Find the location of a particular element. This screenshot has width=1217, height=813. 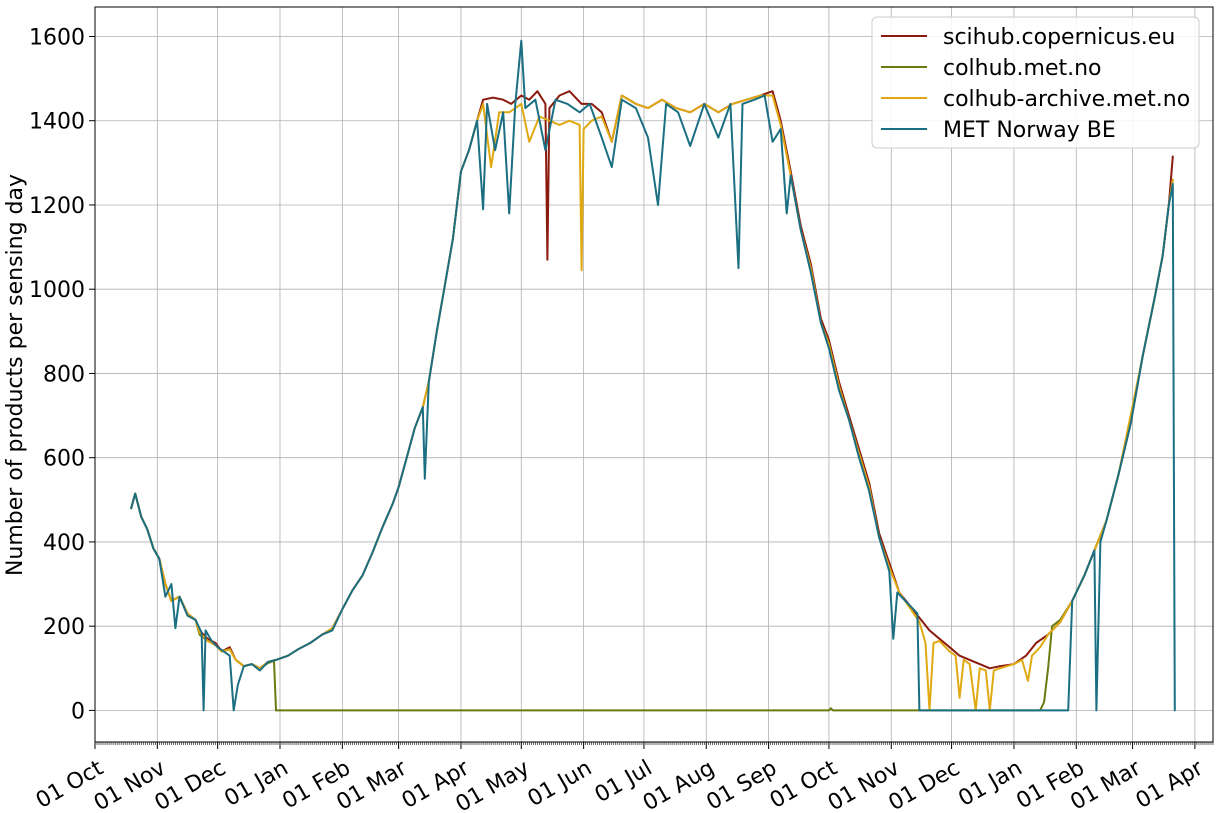

x-tick-label: 01 Jun is located at coordinates (560, 784).